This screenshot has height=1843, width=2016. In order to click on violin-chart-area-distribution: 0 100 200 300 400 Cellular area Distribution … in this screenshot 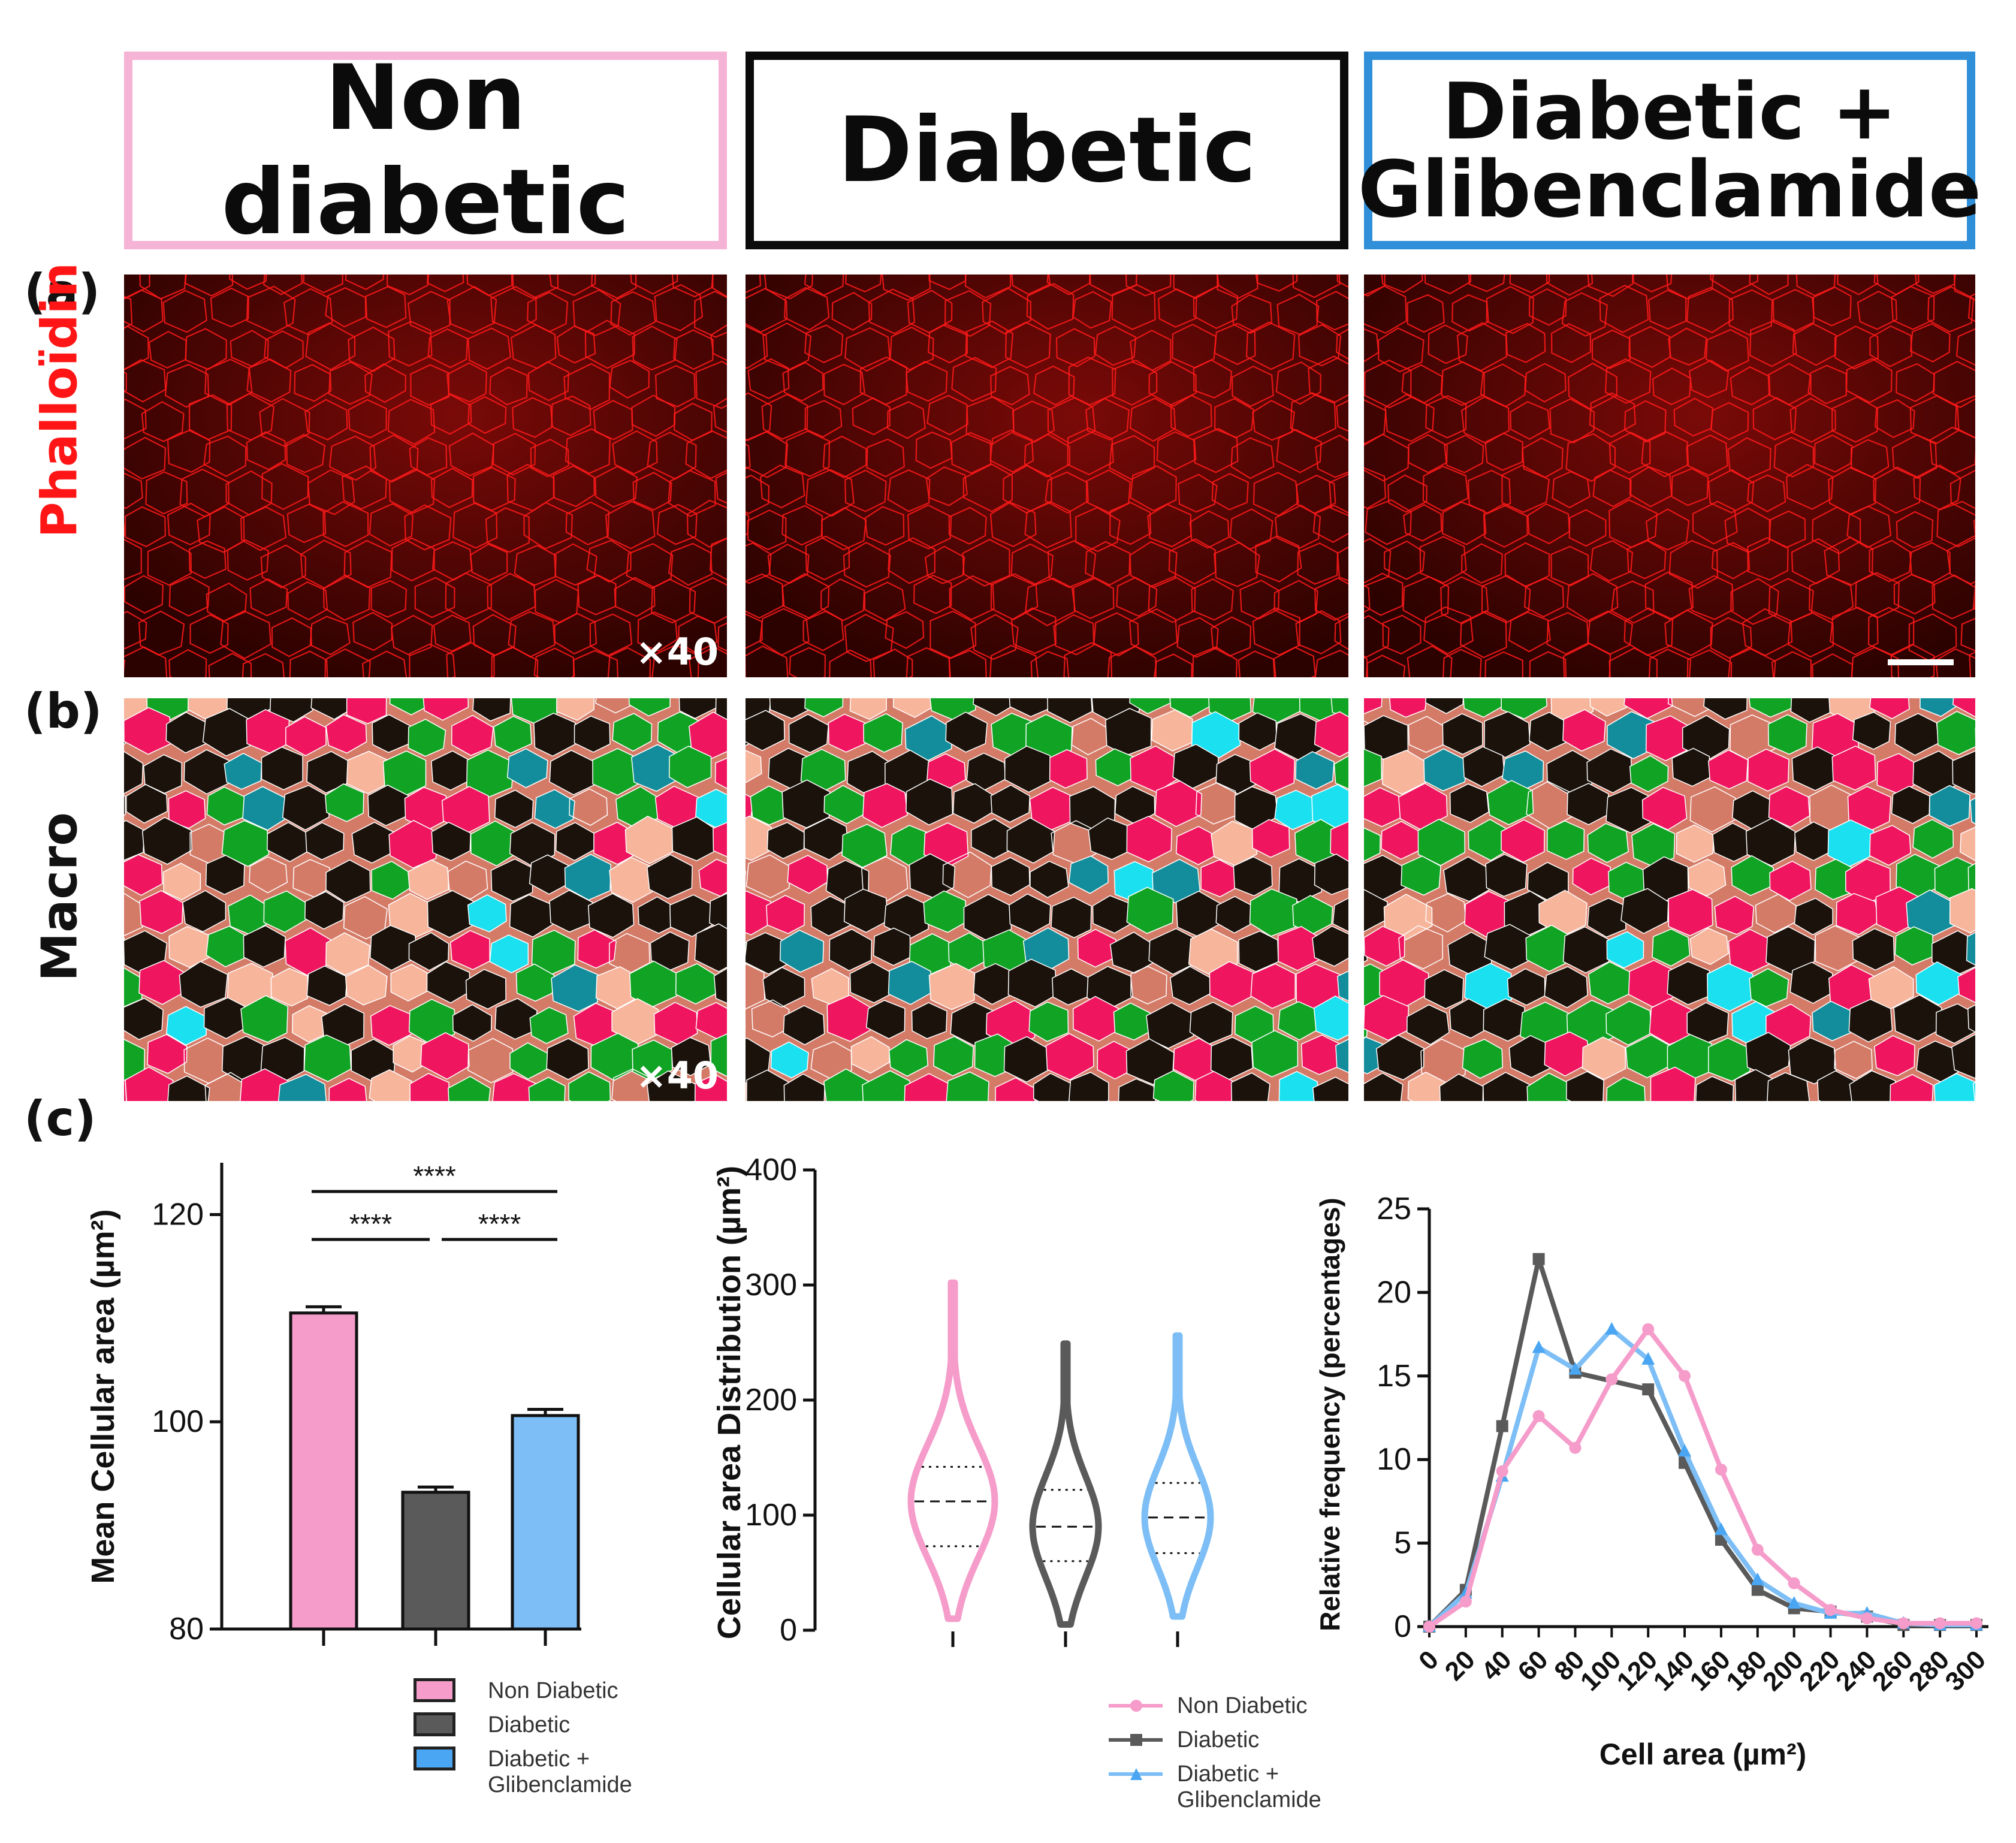, I will do `click(988, 1396)`.